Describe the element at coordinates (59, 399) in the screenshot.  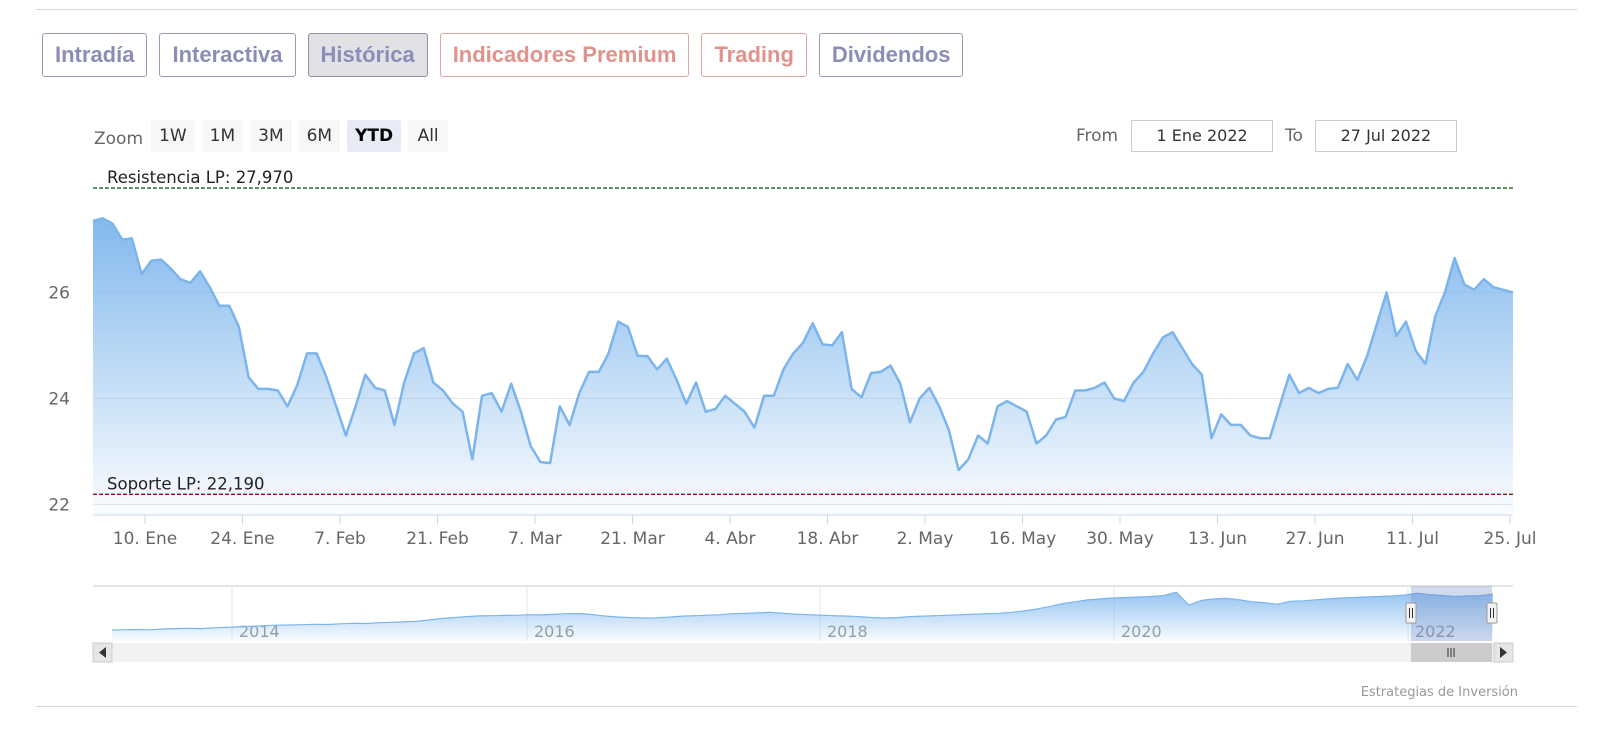
I see `y-tick-label: 24` at that location.